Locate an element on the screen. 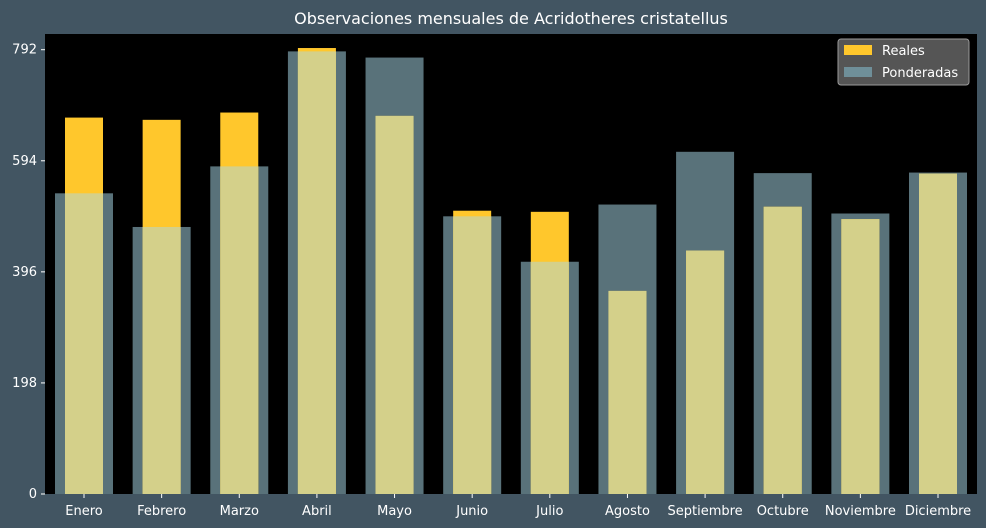  legend-label-reales: Reales is located at coordinates (903, 51).